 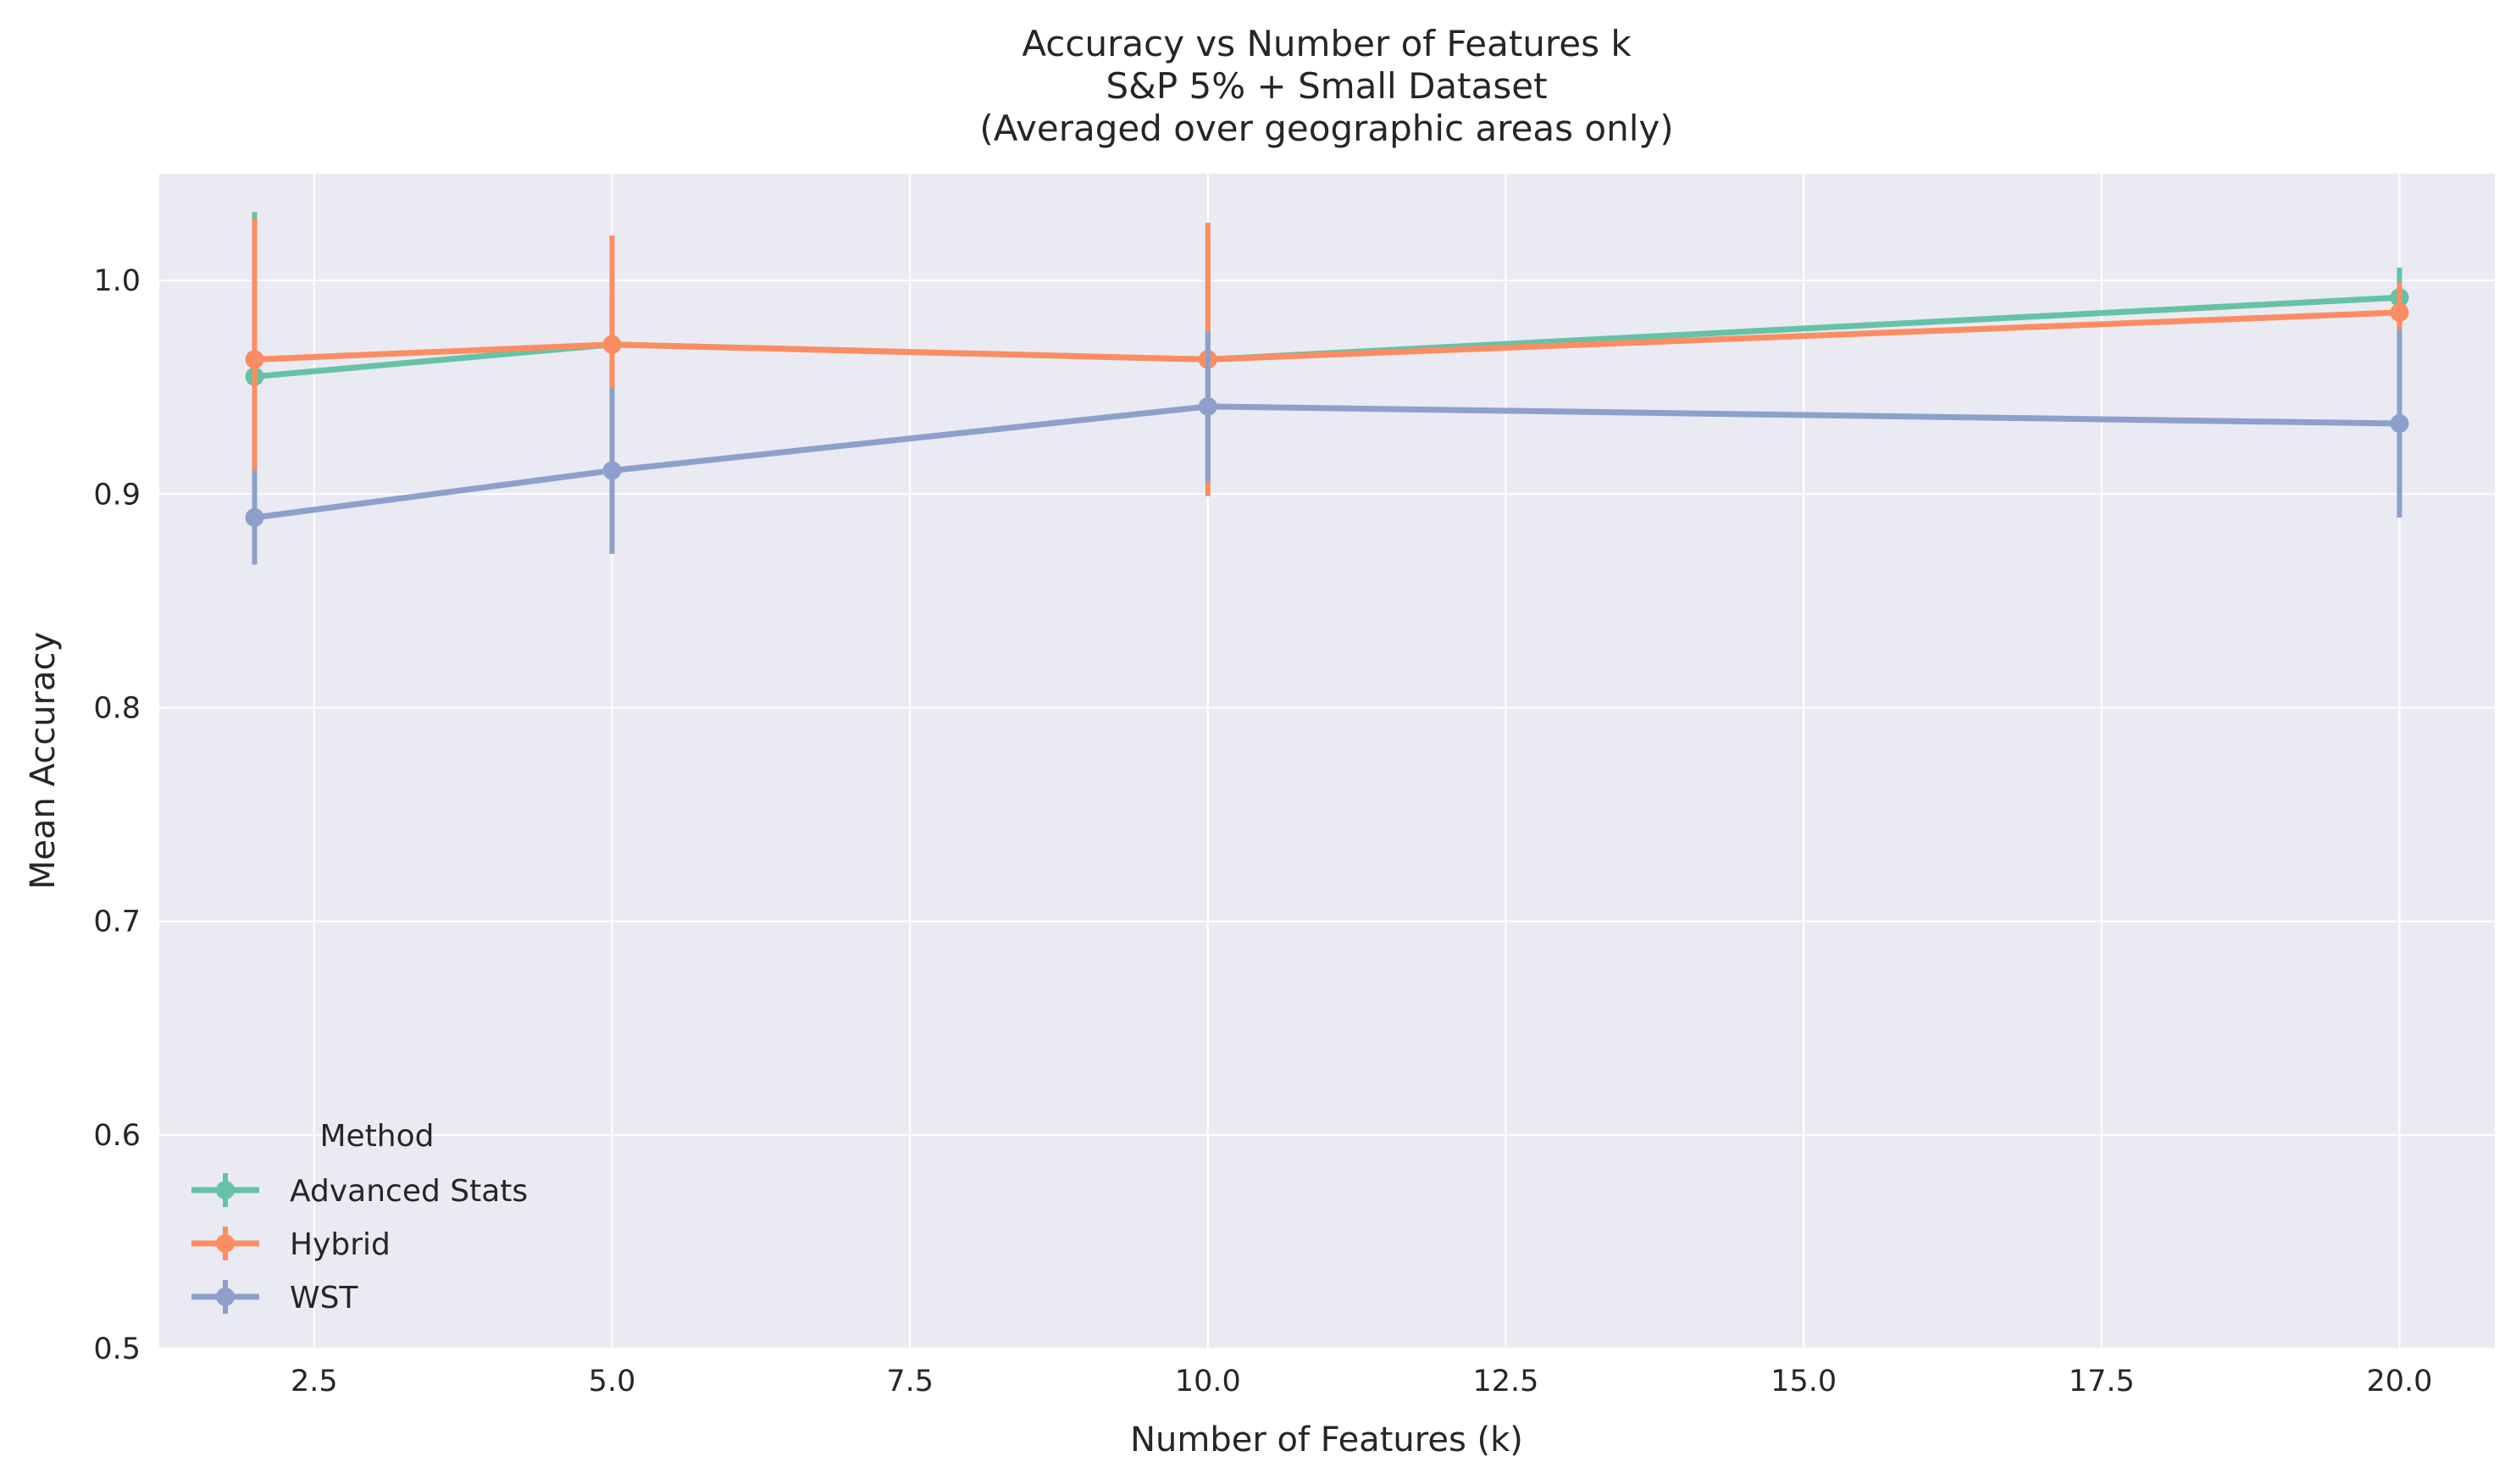 I want to click on y-tick-label: 0.9, so click(x=117, y=495).